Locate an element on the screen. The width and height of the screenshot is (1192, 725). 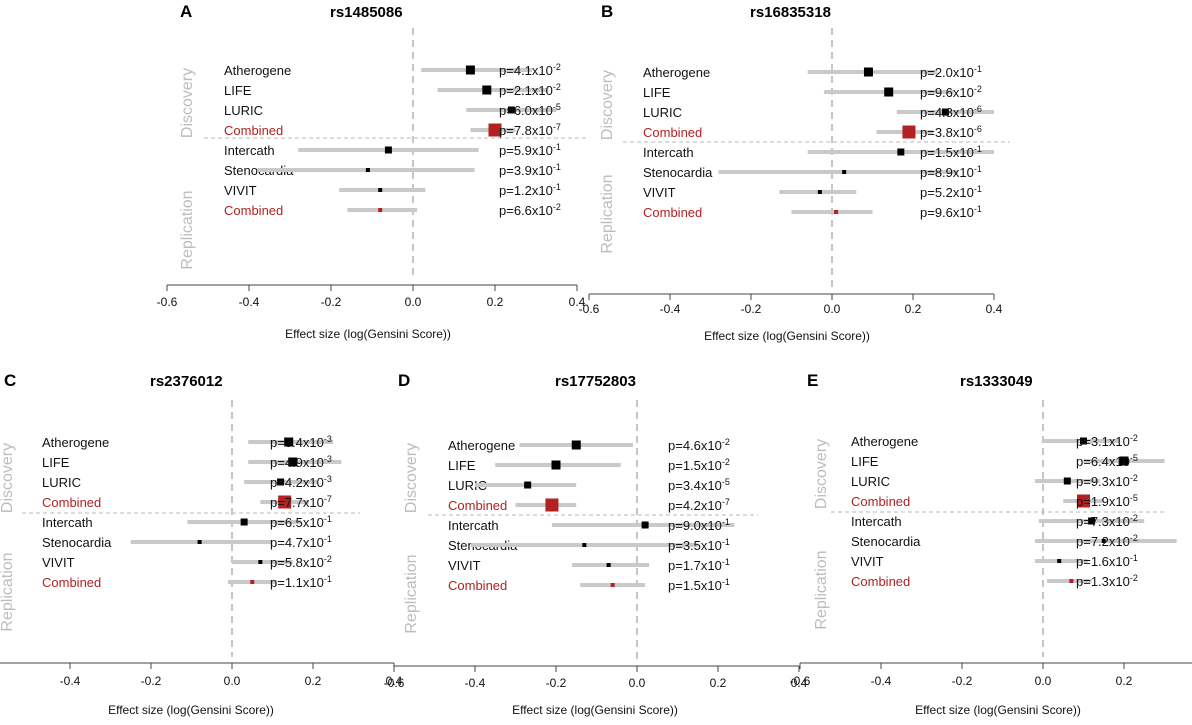
p-value-label: p=1.6x10-1 is located at coordinates (1107, 561).